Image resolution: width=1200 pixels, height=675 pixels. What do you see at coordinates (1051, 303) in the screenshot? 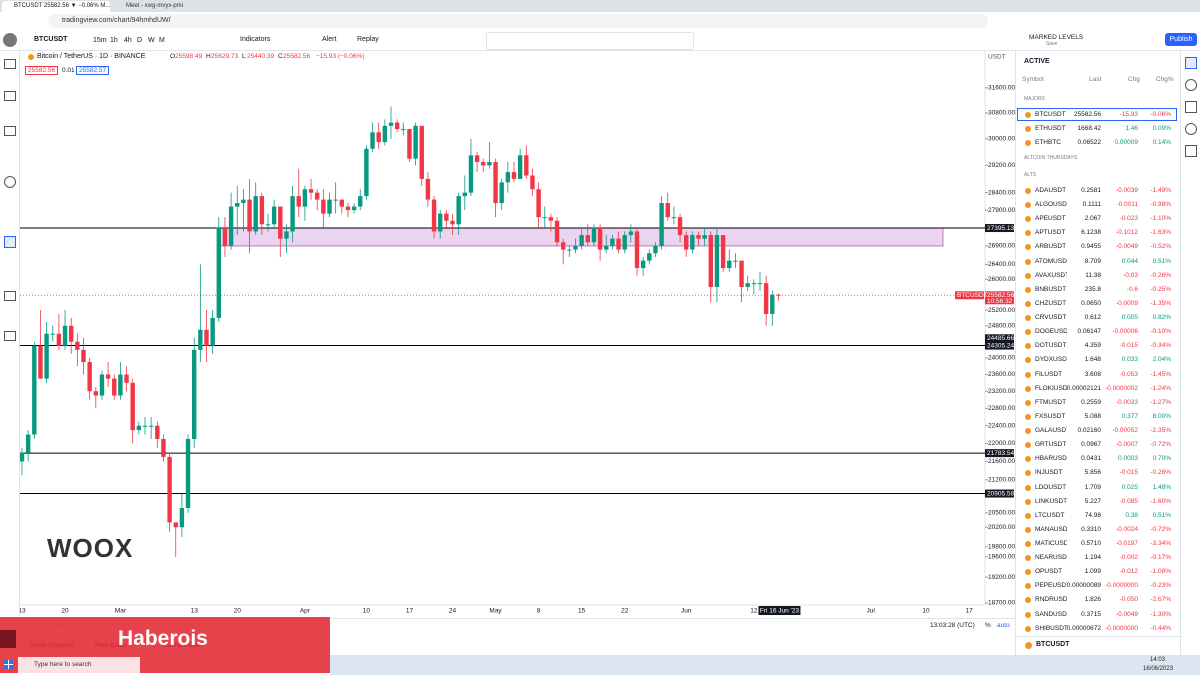
I see `symbol: CHZUSDT` at bounding box center [1051, 303].